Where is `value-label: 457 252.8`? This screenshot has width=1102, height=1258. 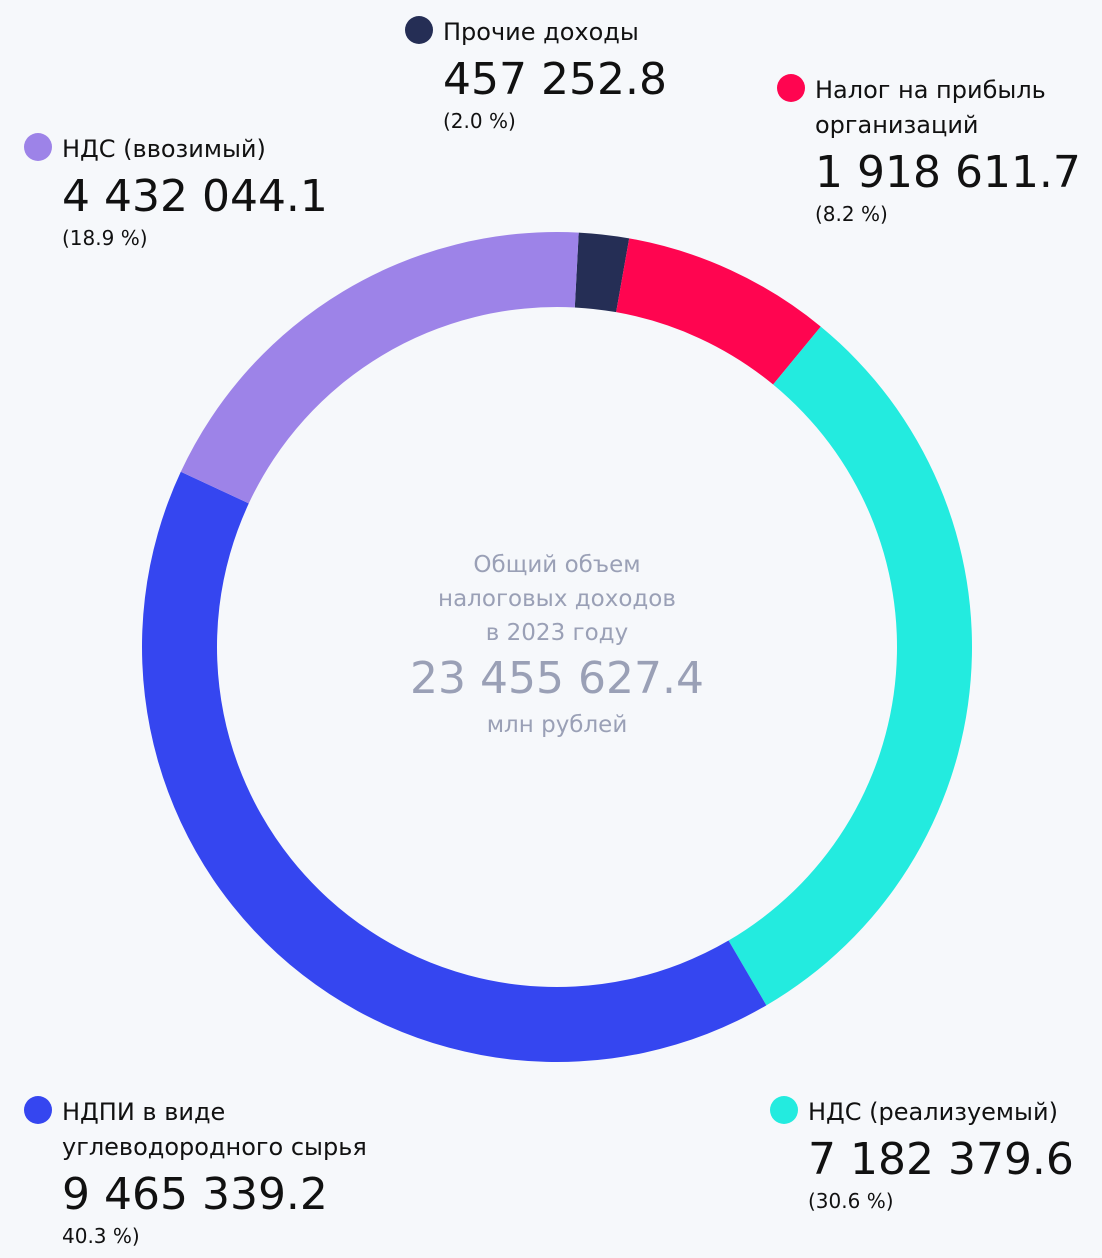 value-label: 457 252.8 is located at coordinates (555, 79).